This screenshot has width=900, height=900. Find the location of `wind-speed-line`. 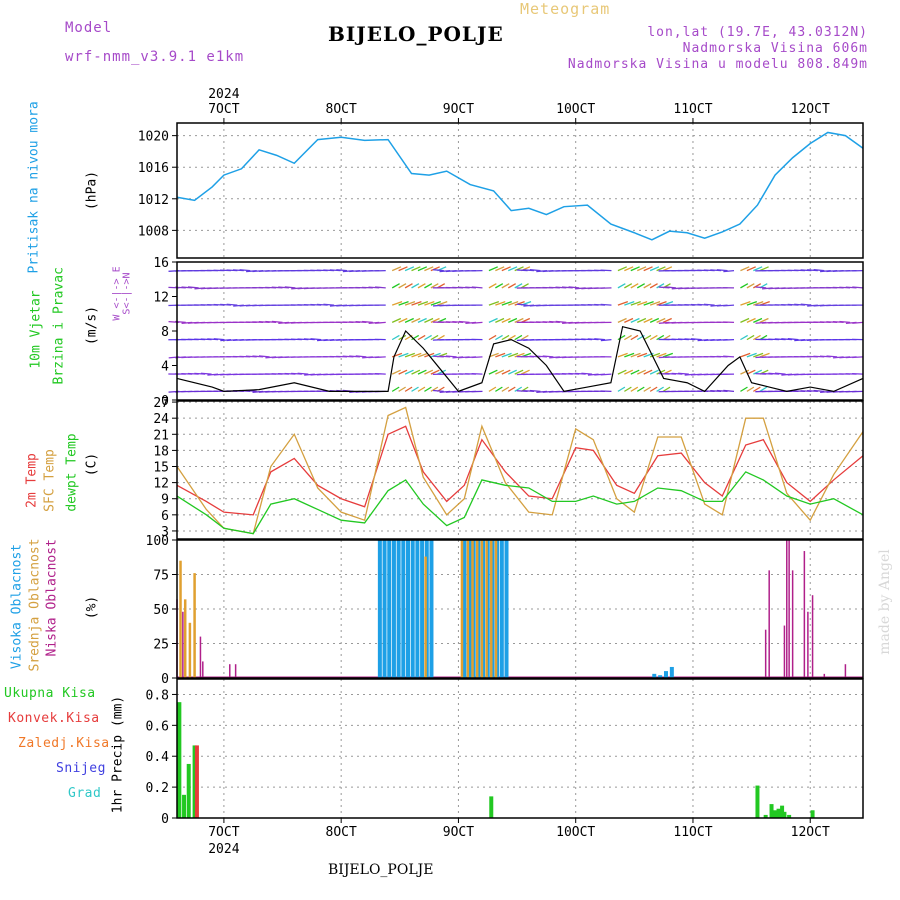

wind-speed-line is located at coordinates (520, 359).